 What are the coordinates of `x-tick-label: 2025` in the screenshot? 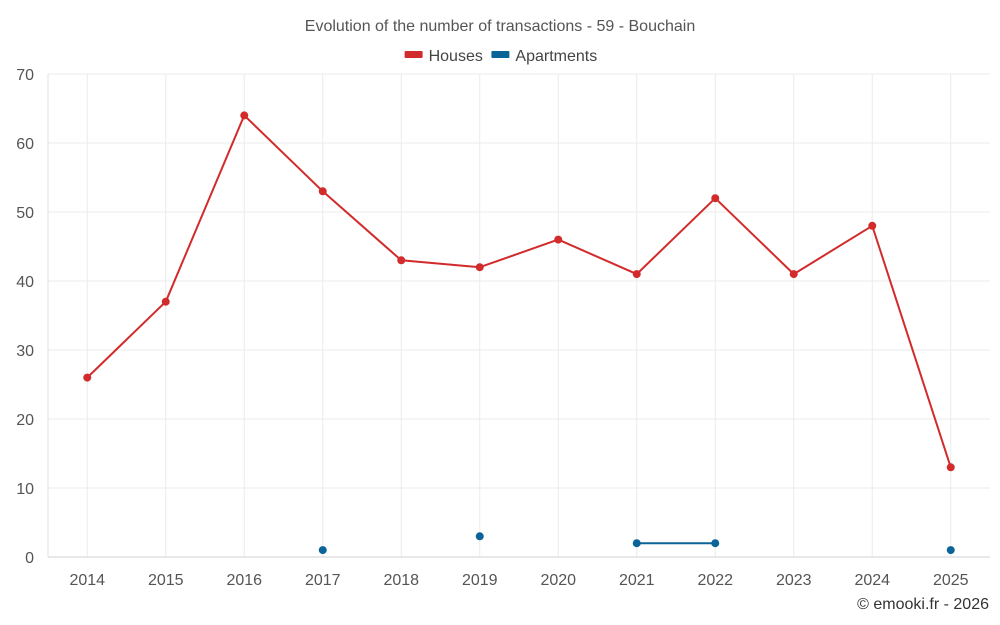 It's located at (951, 580).